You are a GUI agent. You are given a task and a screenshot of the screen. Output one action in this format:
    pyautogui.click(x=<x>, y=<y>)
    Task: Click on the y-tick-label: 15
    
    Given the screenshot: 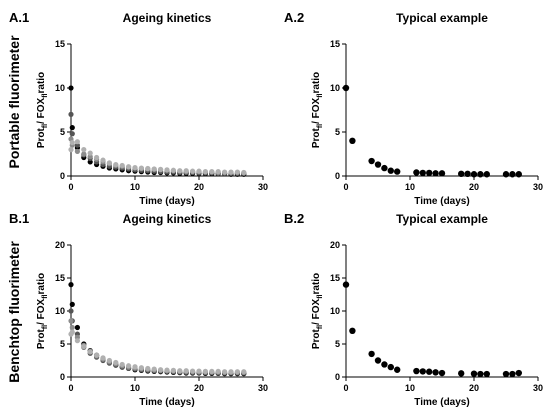 What is the action you would take?
    pyautogui.click(x=335, y=44)
    